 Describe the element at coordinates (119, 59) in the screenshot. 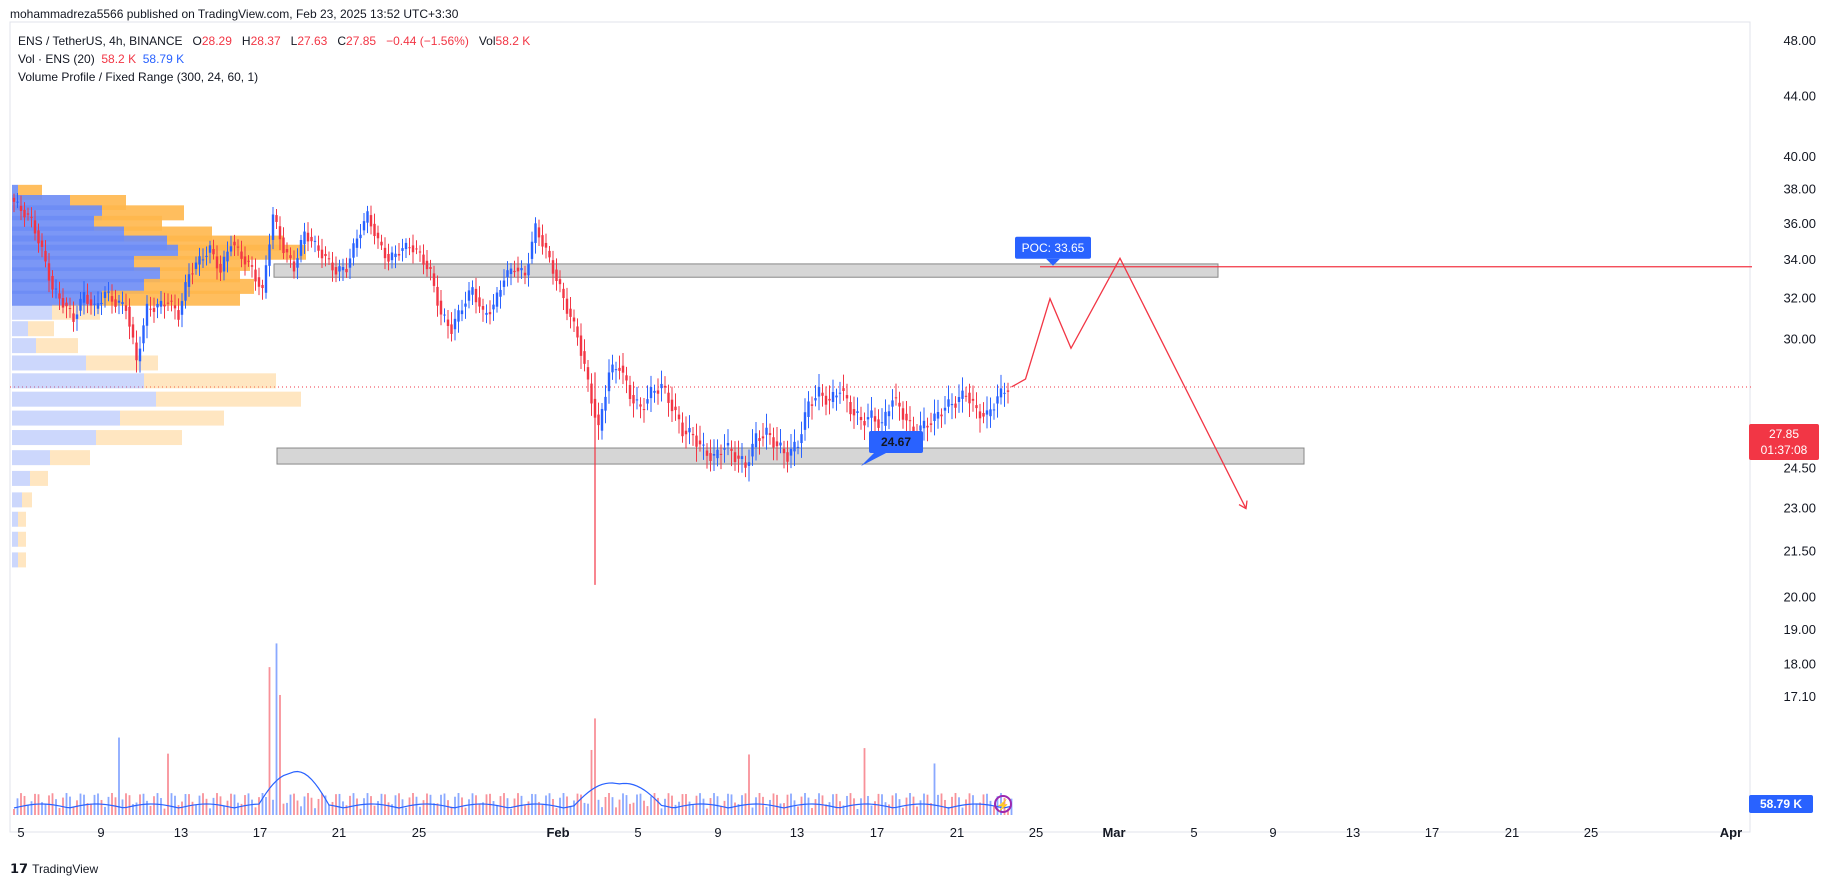

I see `volume-indicator-value1: 58.2 K` at that location.